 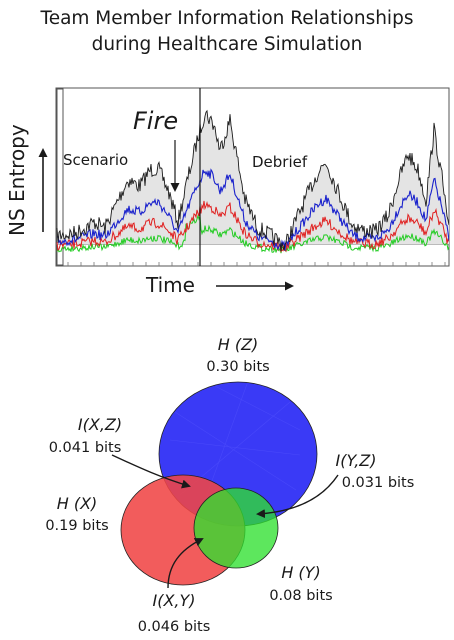 I want to click on fire-label: Fire, so click(x=155, y=121).